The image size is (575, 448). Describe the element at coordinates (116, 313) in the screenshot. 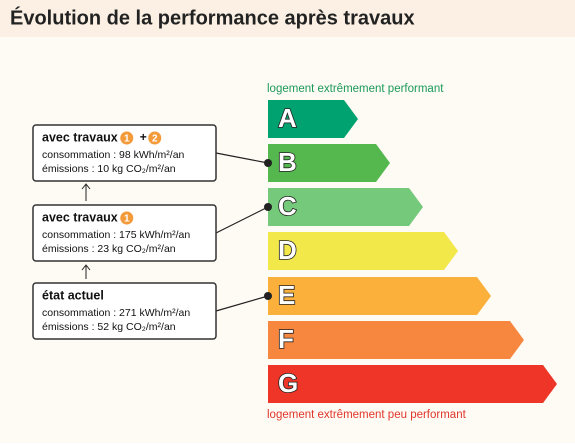

I see `consumption: consommation : 271 kWh/m²/an` at that location.